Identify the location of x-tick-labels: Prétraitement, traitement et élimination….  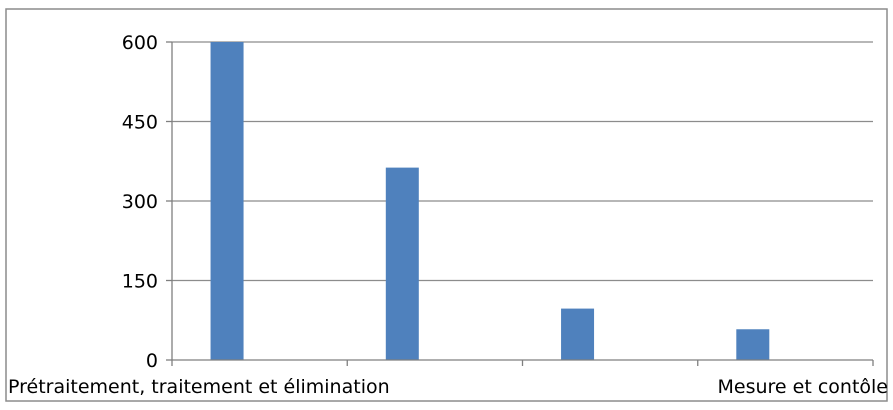
(448, 387).